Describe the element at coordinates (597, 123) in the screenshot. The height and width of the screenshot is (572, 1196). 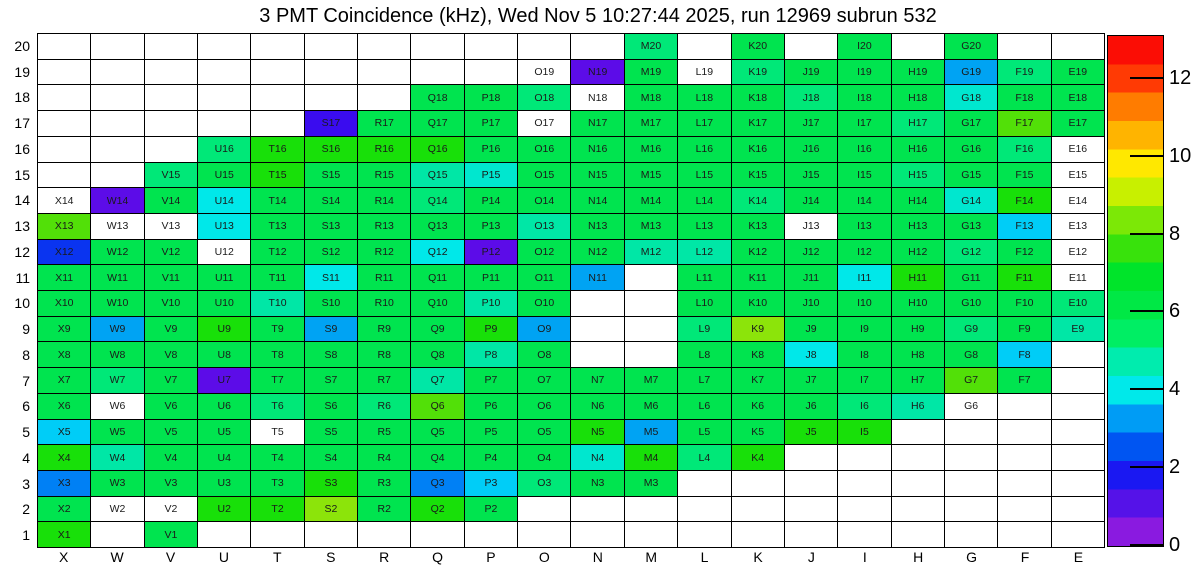
I see `heatmap-cell-N17: N17` at that location.